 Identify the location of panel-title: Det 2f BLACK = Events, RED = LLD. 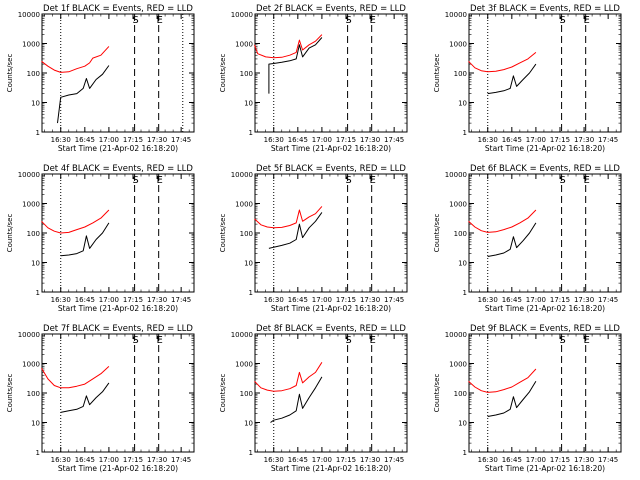
(331, 9).